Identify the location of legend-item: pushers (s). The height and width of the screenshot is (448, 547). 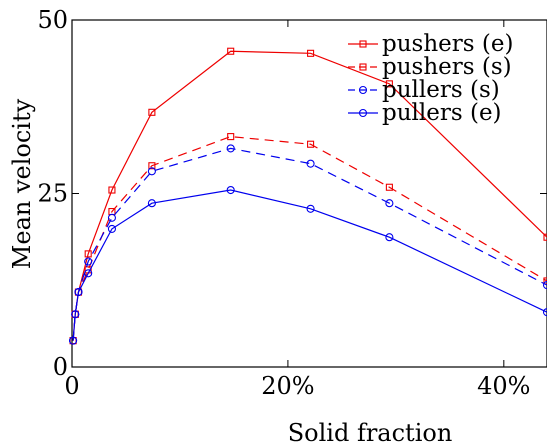
(430, 67).